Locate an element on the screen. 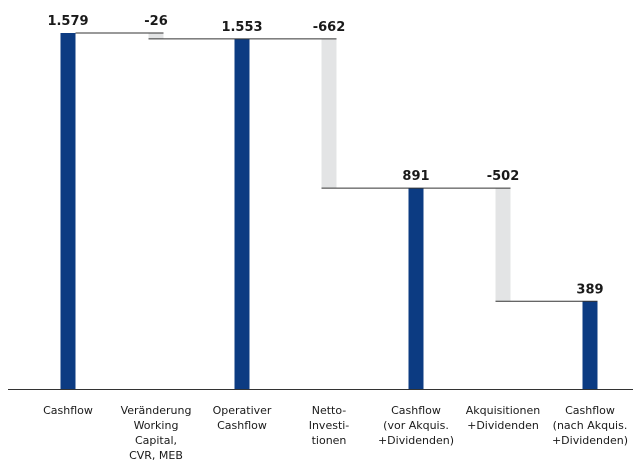  value-label: 389 is located at coordinates (589, 289).